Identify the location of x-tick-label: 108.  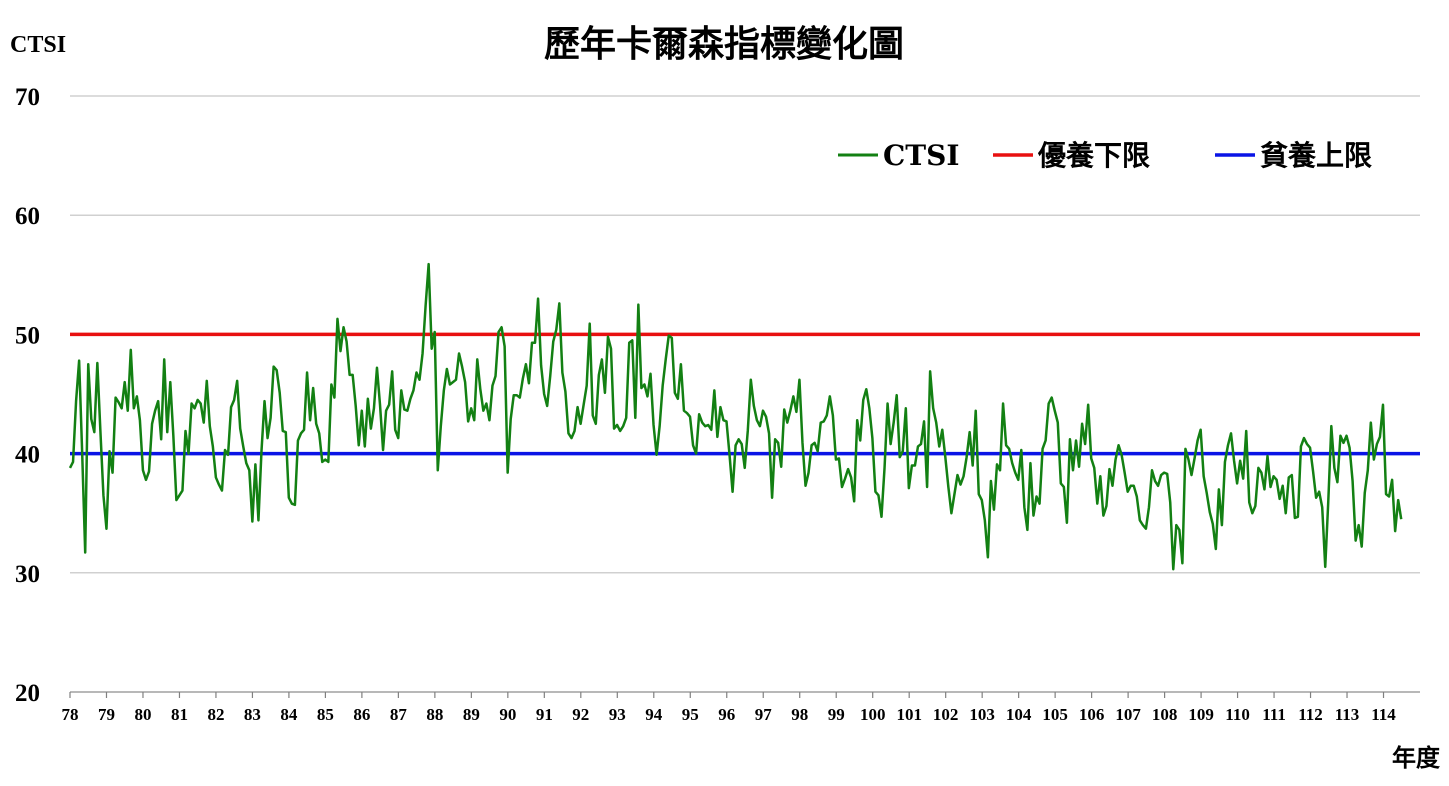
(1165, 714).